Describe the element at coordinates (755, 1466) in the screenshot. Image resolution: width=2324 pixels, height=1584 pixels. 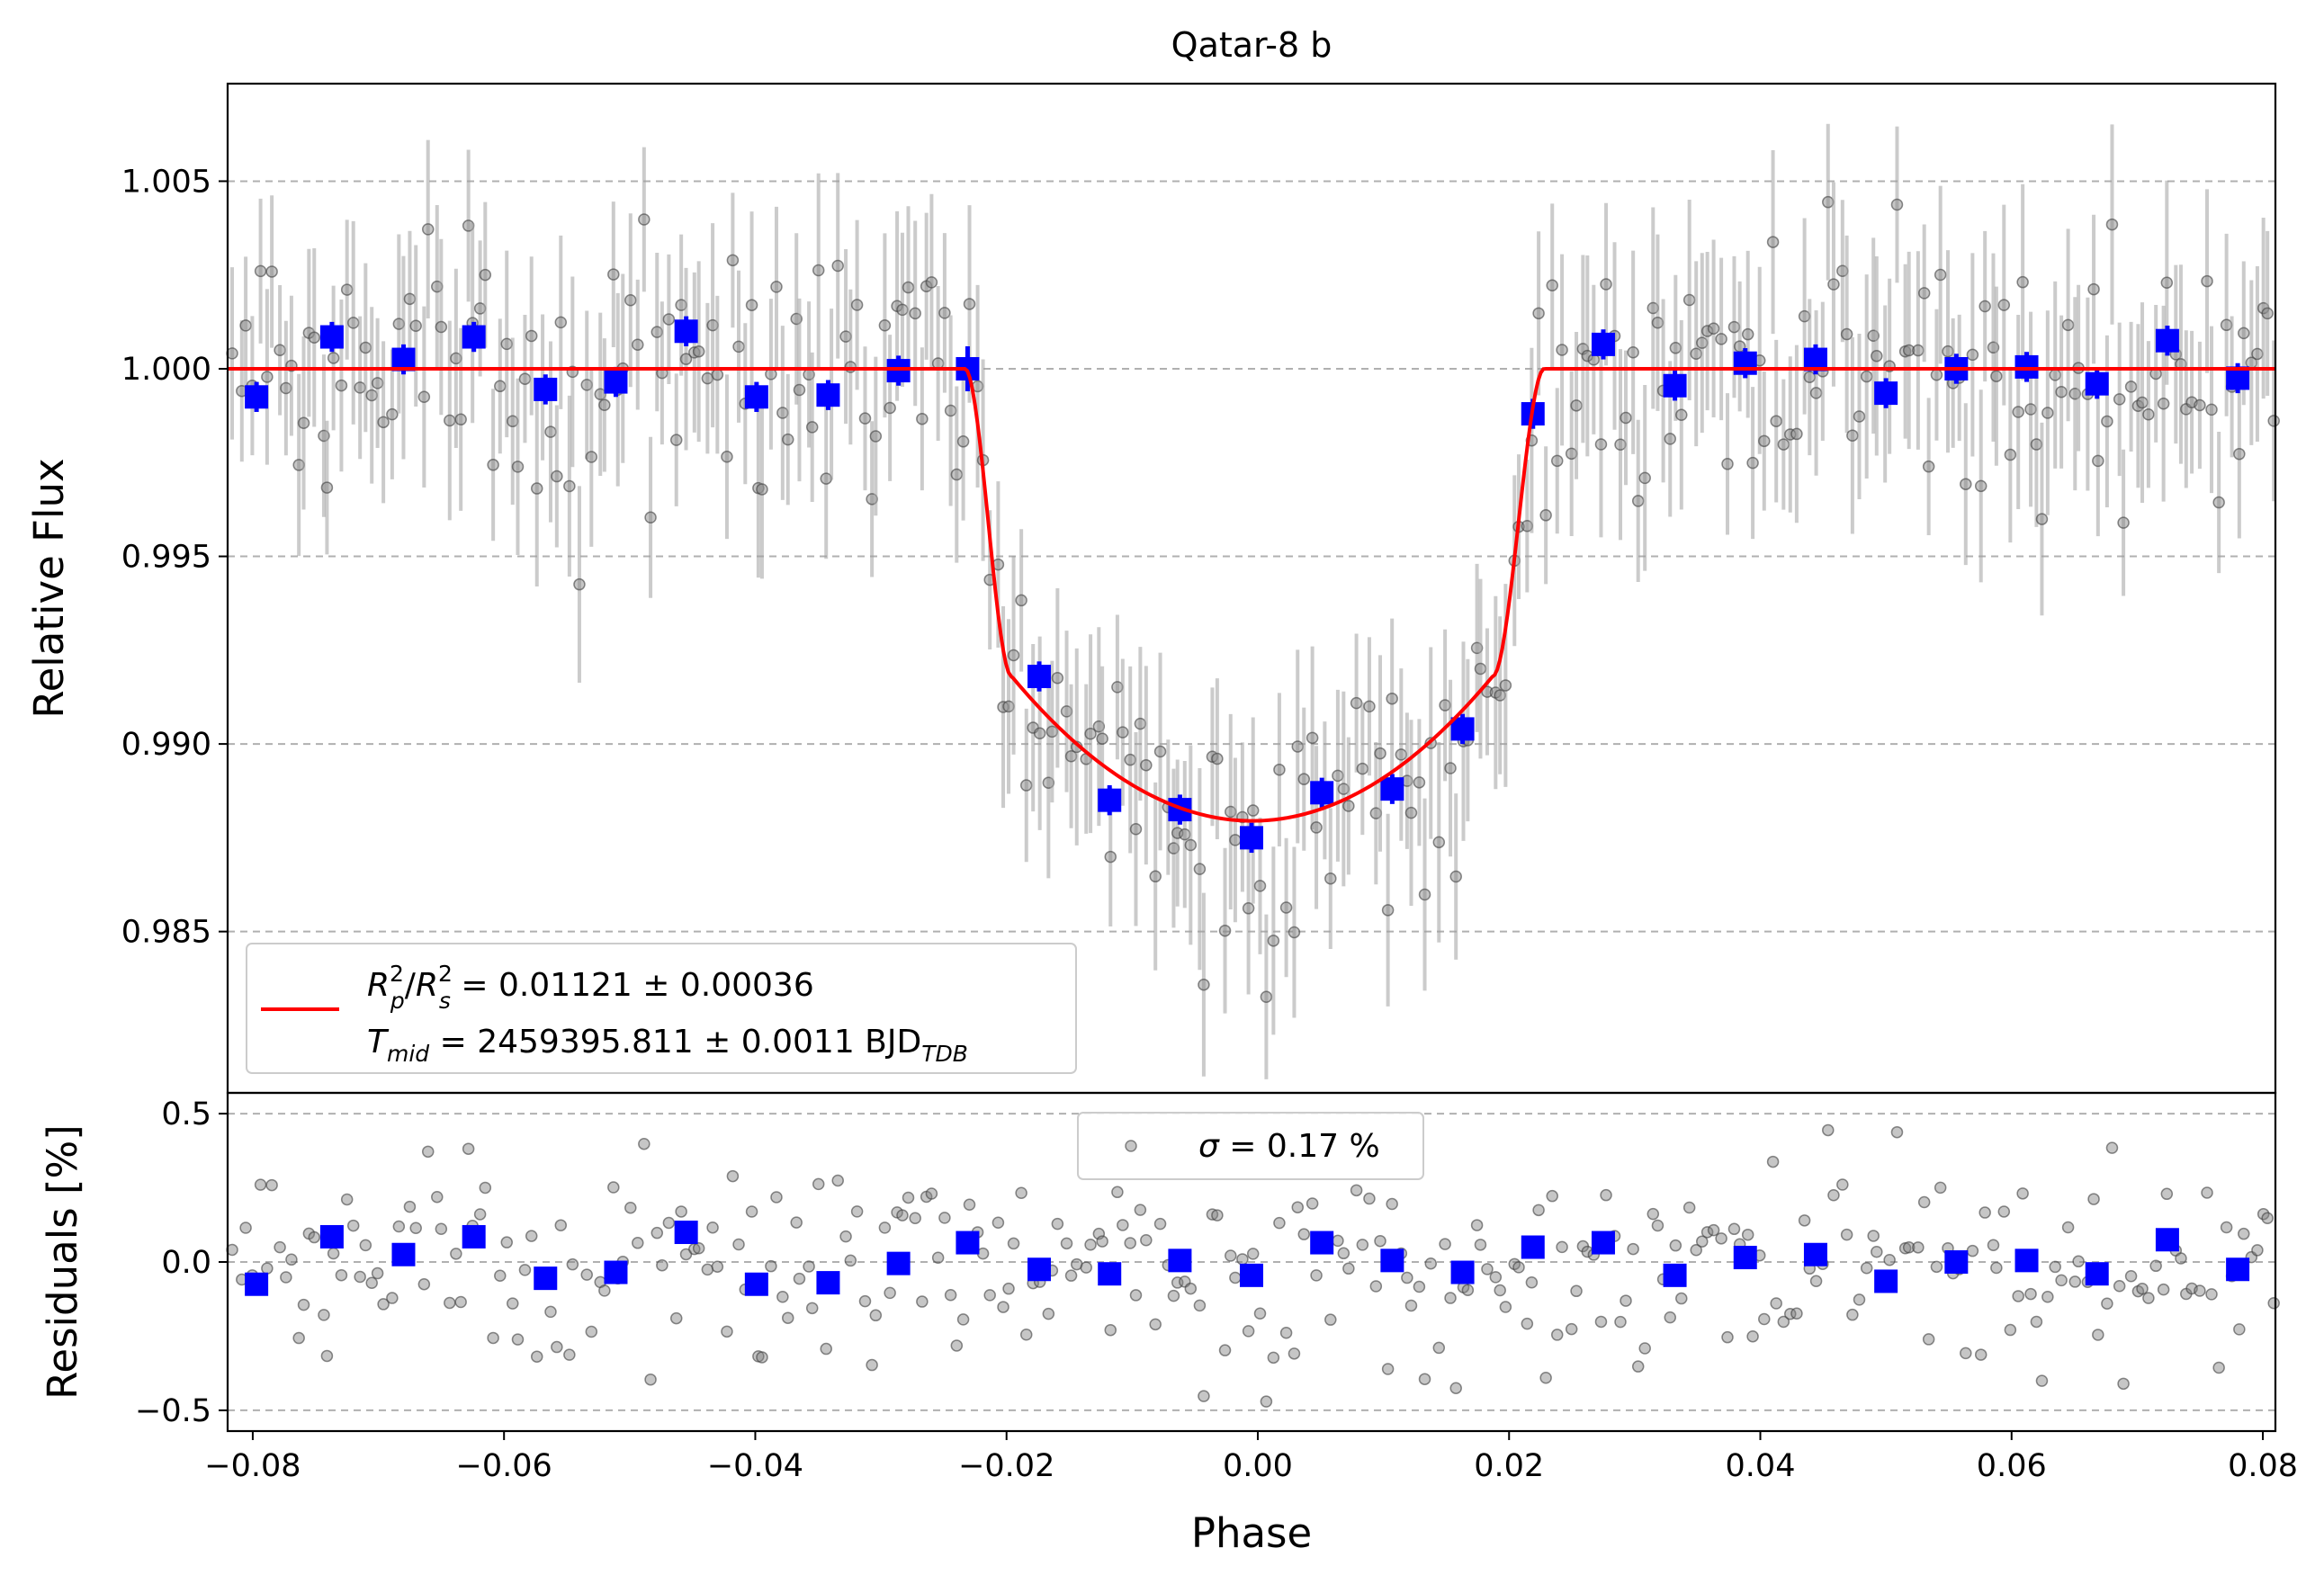
I see `phase-x-tick-label: −0.04` at that location.